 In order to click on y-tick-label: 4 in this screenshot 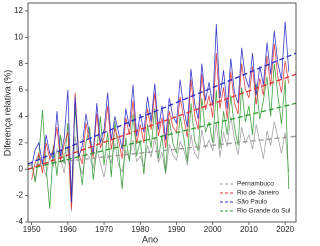, I will do `click(21, 116)`.